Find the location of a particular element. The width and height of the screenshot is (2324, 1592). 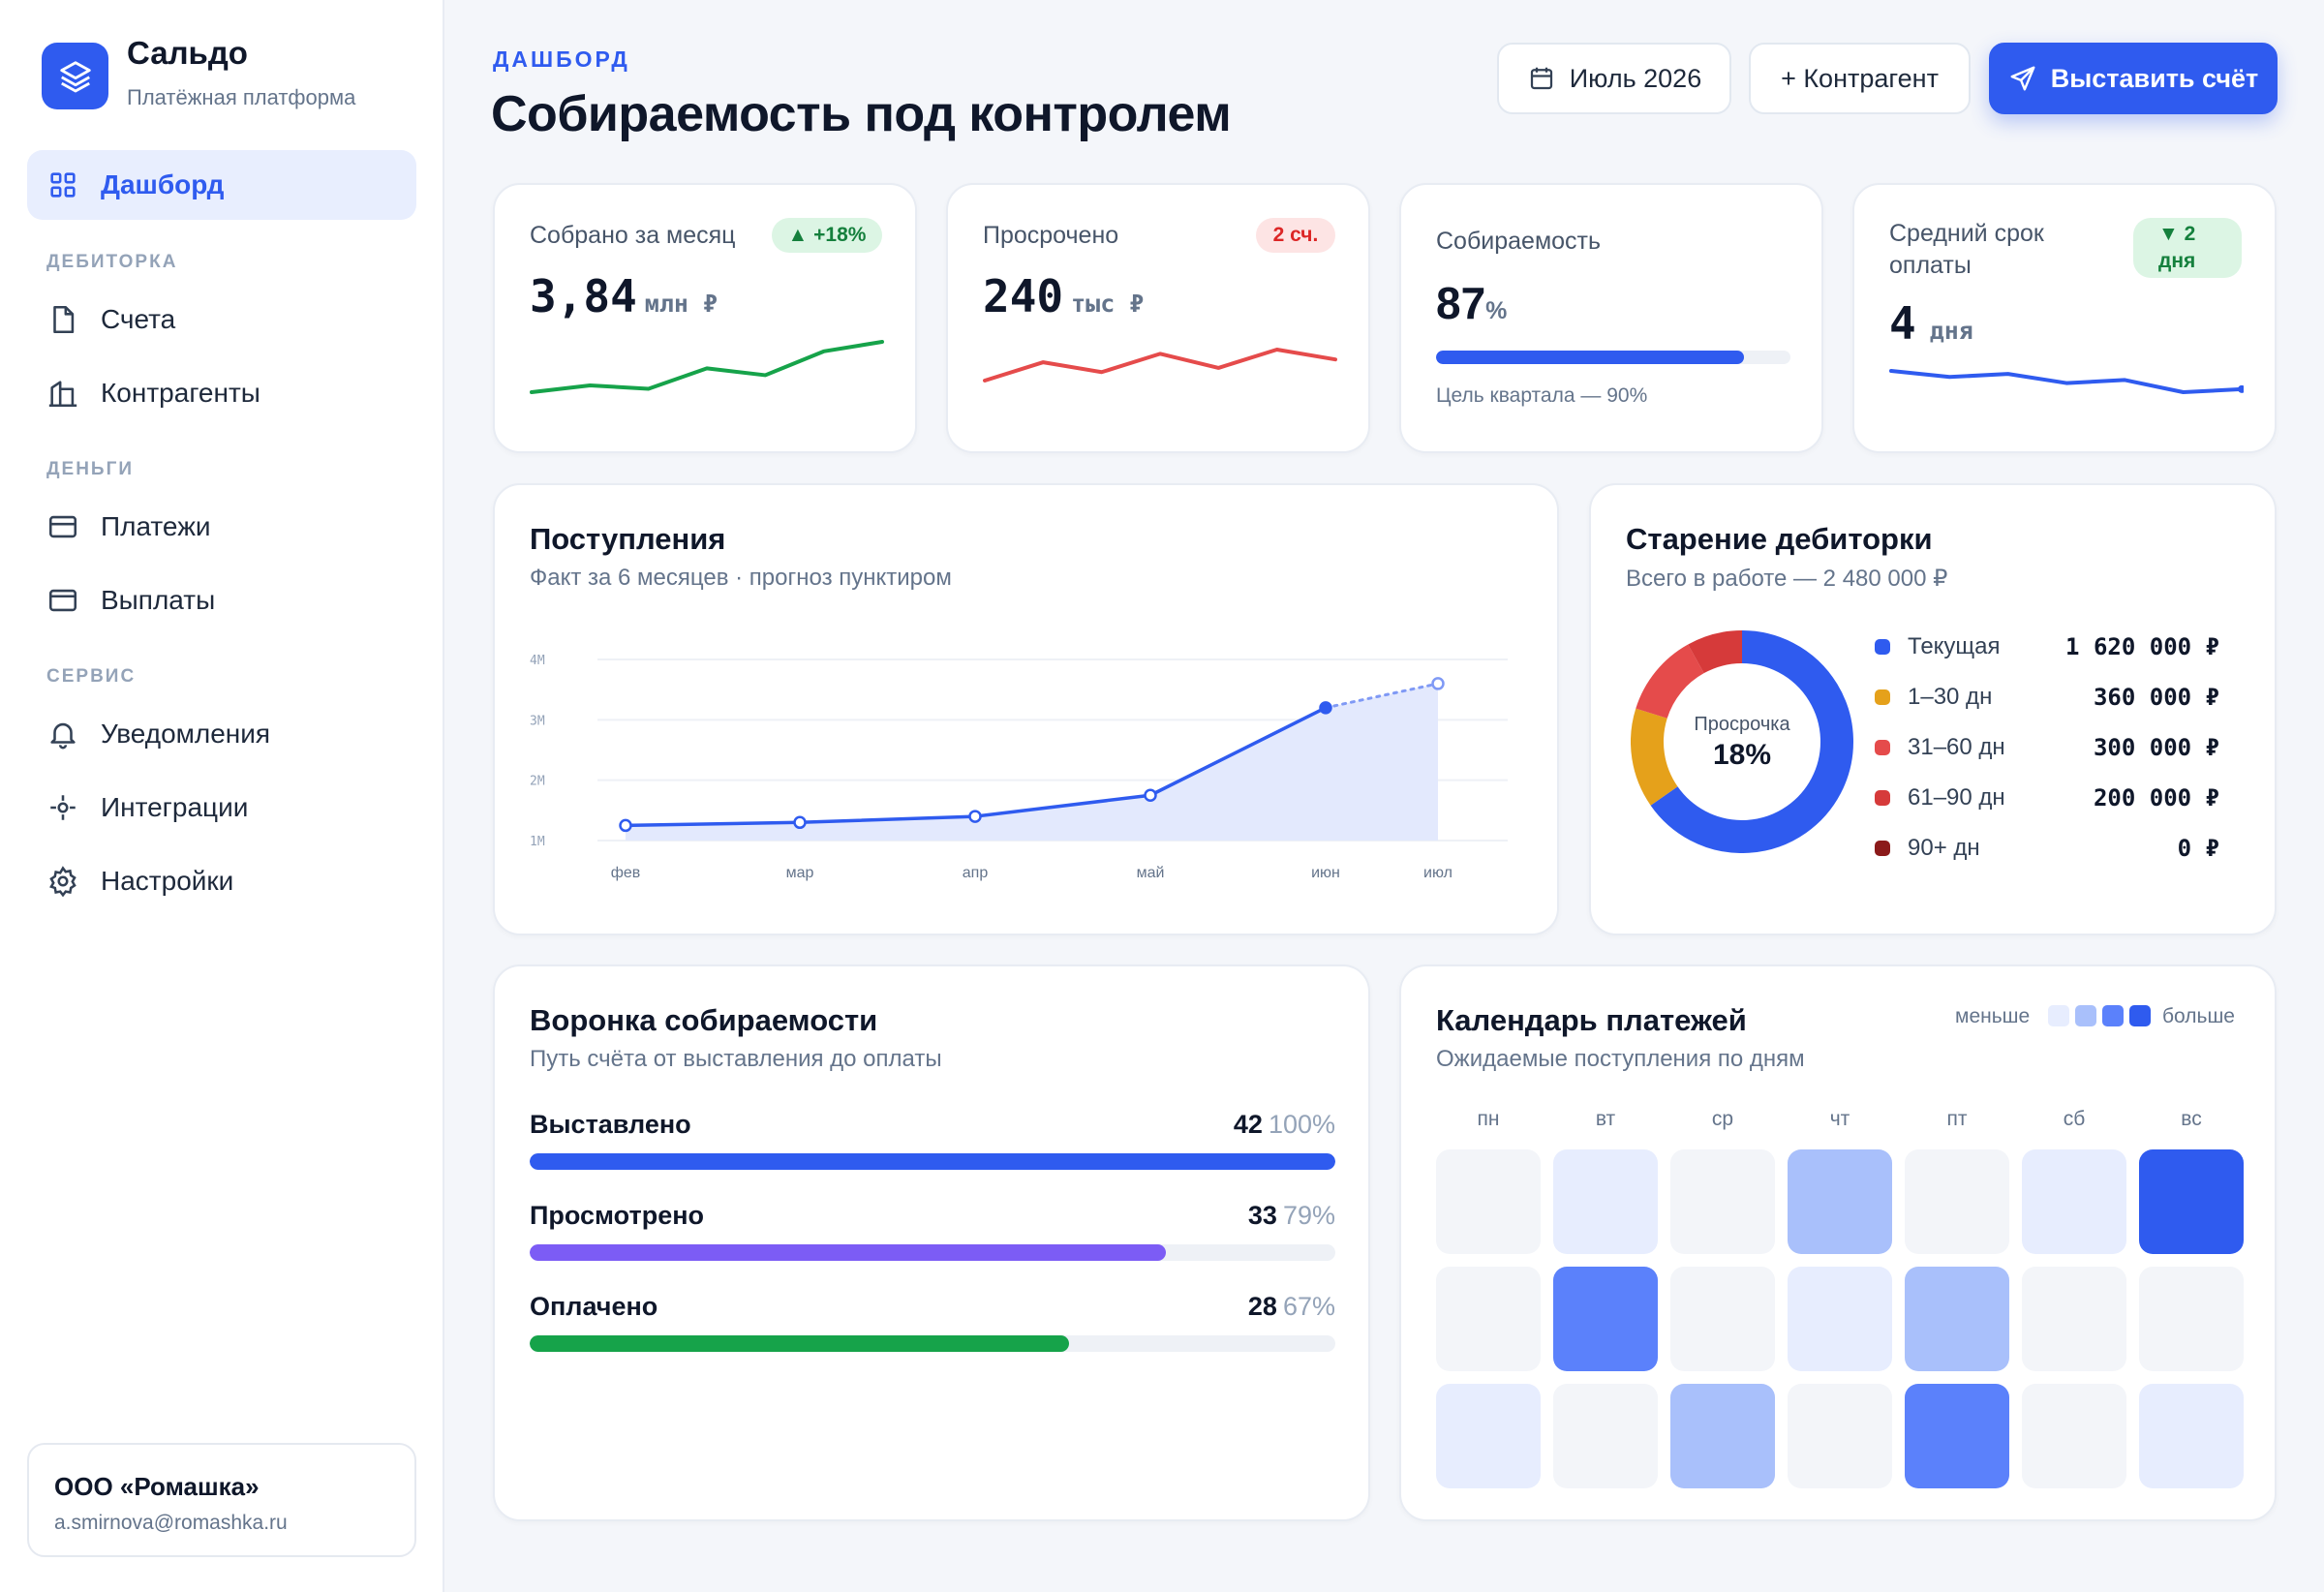

nav-invoices: Счета is located at coordinates (221, 320).